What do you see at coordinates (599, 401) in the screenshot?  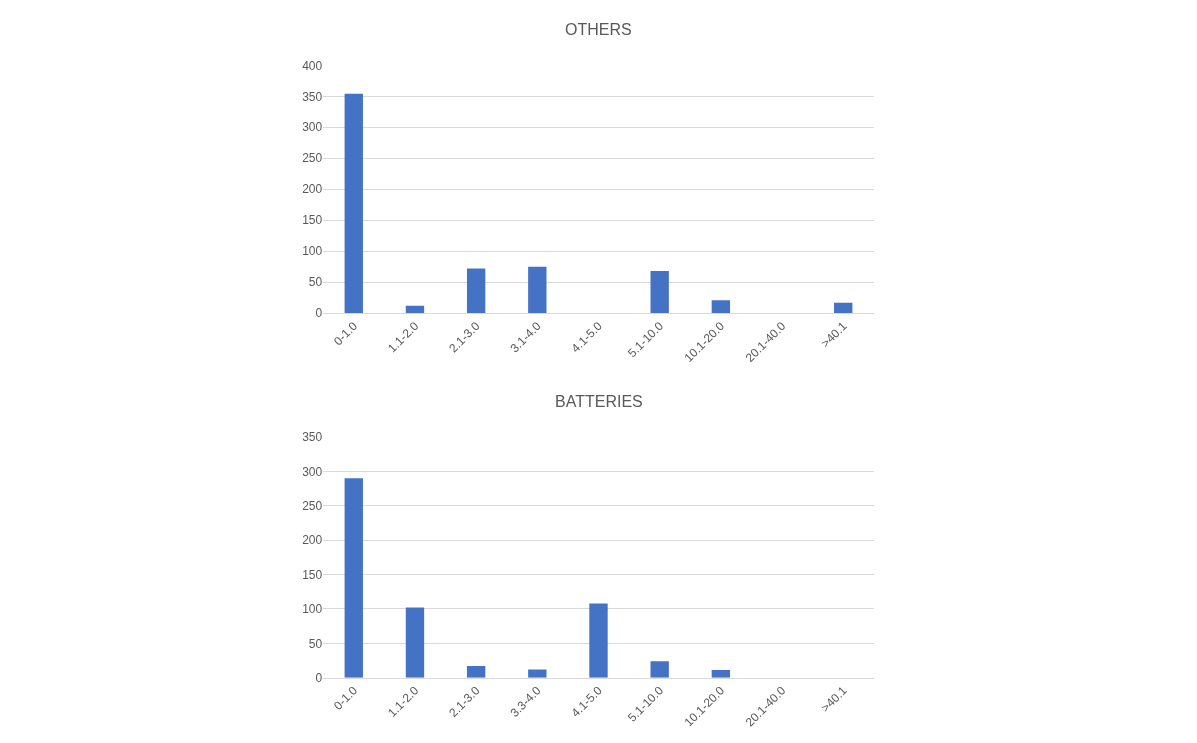 I see `chart-title: BATTERIES` at bounding box center [599, 401].